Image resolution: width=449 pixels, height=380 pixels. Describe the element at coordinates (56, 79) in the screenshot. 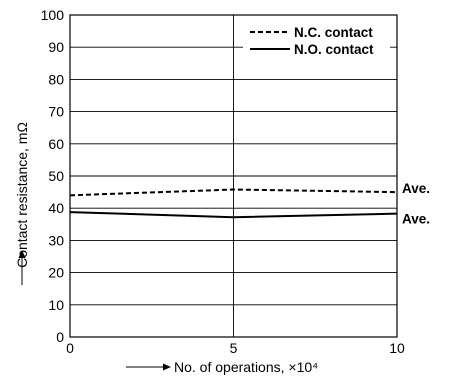

I see `y-tick-label-80: 80` at that location.